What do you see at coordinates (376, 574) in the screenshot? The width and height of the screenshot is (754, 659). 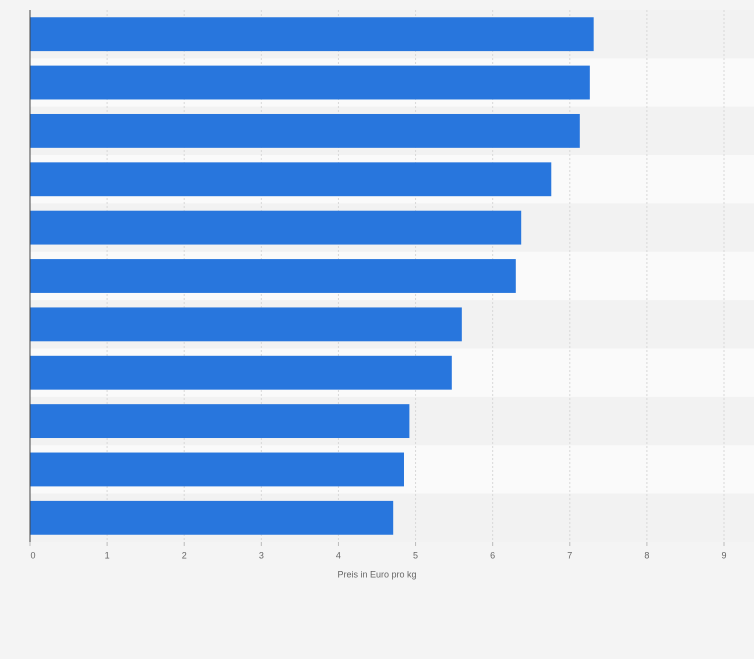 I see `x-axis-label: Preis in Euro pro kg` at bounding box center [376, 574].